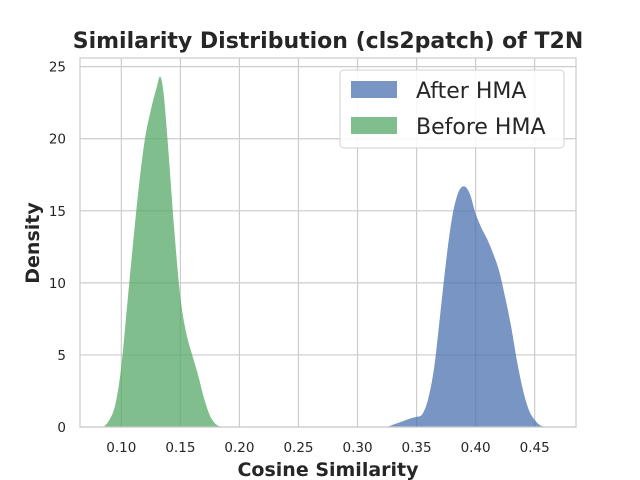 This screenshot has height=480, width=640. What do you see at coordinates (417, 448) in the screenshot?
I see `x-tick-label-0-35: 0.35` at bounding box center [417, 448].